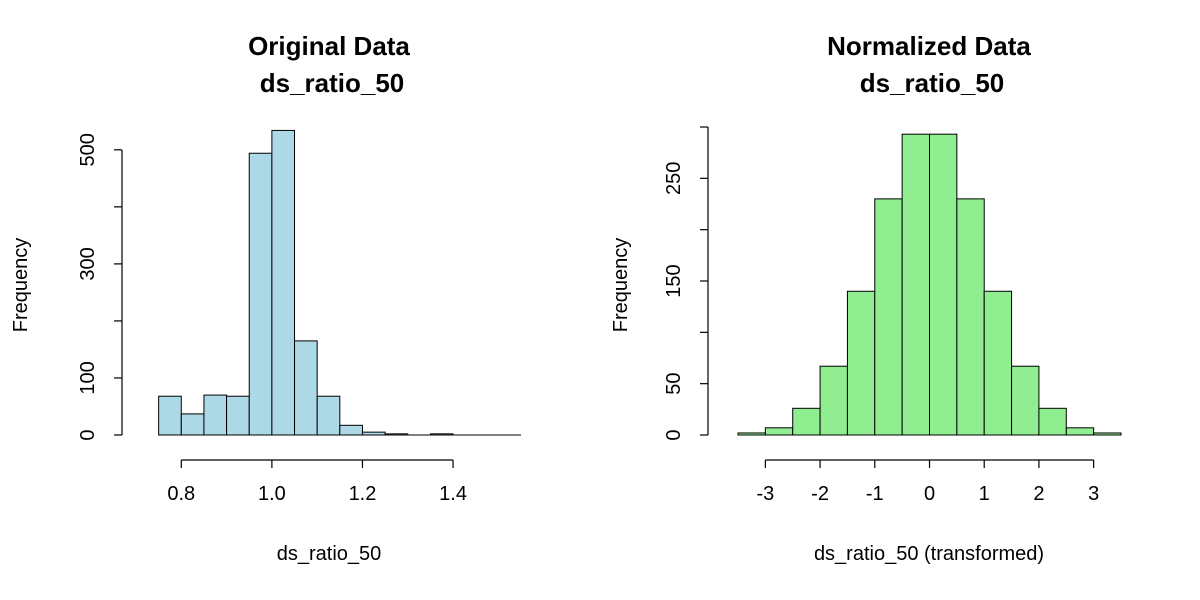 This screenshot has width=1200, height=600. I want to click on x-tick-label: -1, so click(875, 494).